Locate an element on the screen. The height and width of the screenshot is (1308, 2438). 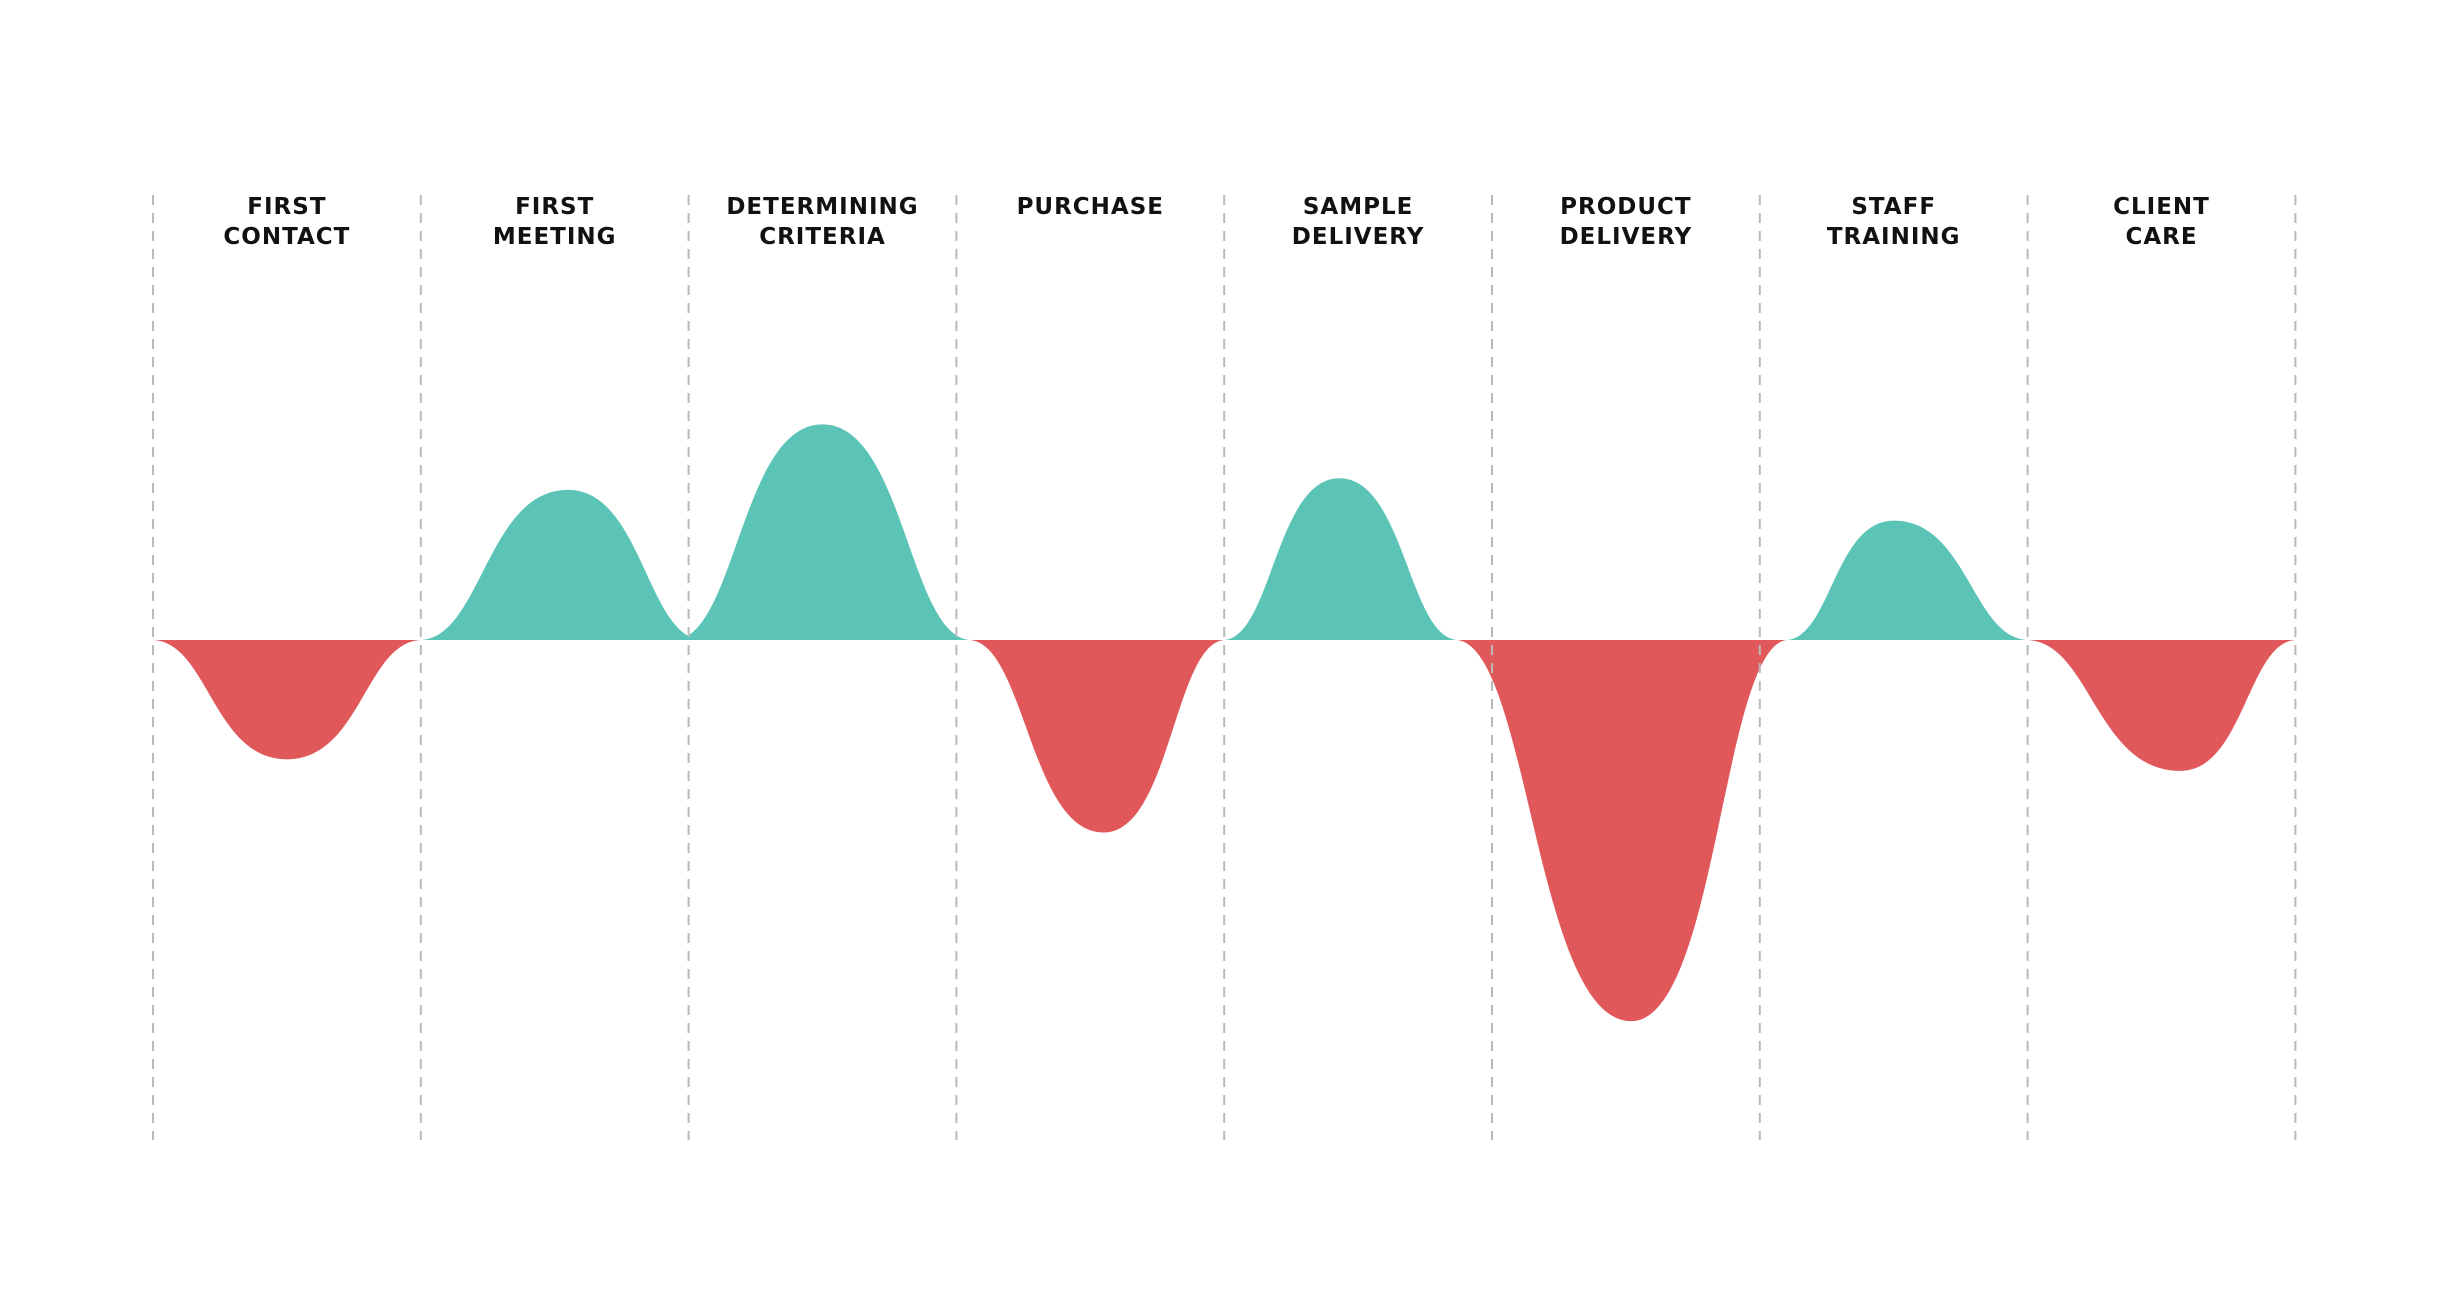
stage-label-determining-criteria: DETERMINING CRITERIA is located at coordinates (822, 222).